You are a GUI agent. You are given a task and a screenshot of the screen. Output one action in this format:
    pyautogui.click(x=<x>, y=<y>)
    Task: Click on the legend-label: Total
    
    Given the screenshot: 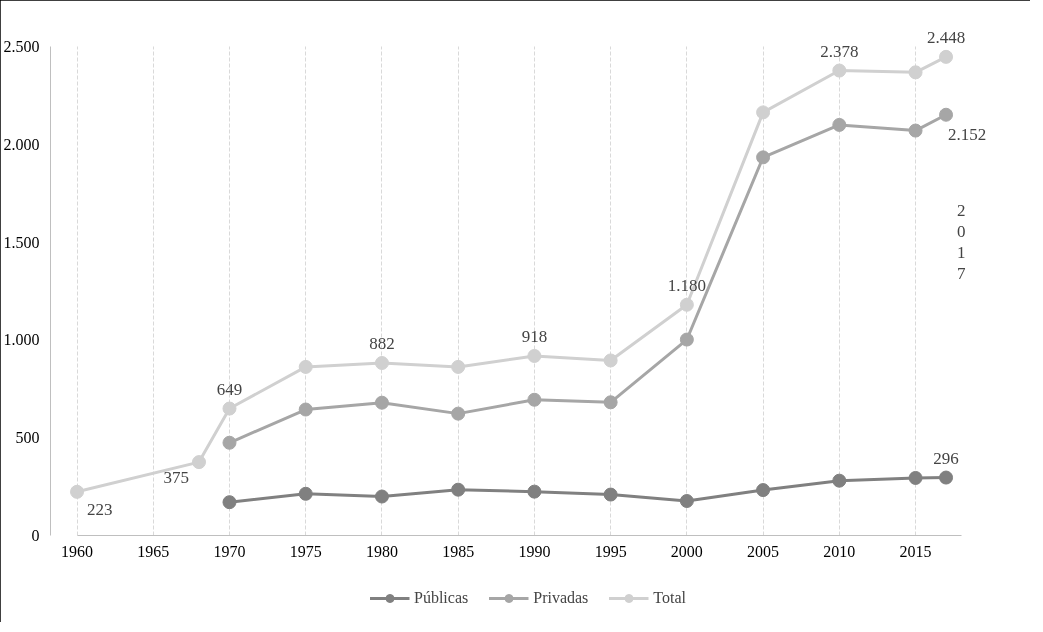 What is the action you would take?
    pyautogui.click(x=669, y=598)
    